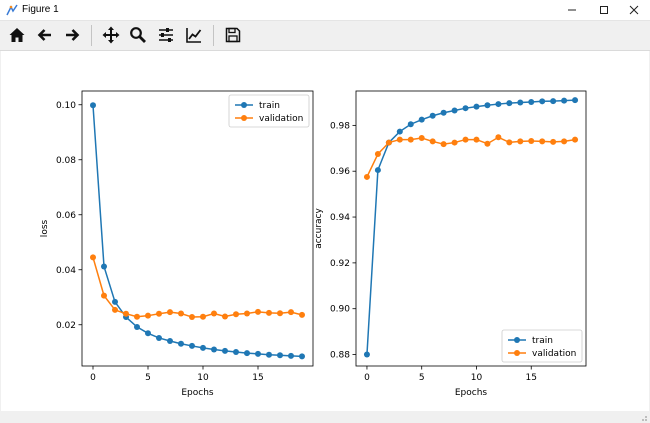 This screenshot has height=423, width=650. Describe the element at coordinates (604, 10) in the screenshot. I see `maximize-button` at that location.